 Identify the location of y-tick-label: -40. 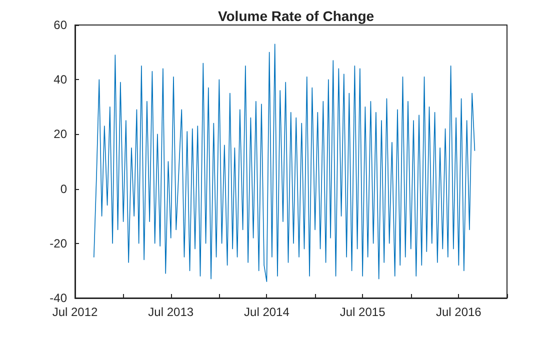
(59, 298).